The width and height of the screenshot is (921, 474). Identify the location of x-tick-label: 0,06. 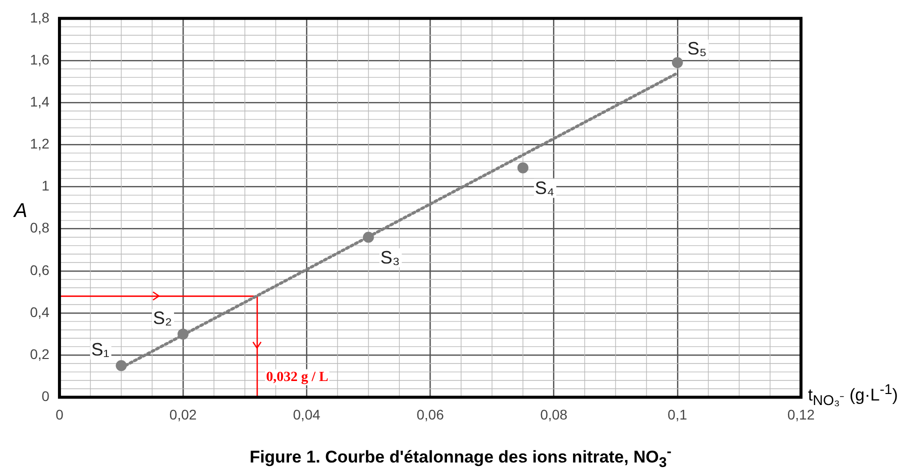
(430, 414).